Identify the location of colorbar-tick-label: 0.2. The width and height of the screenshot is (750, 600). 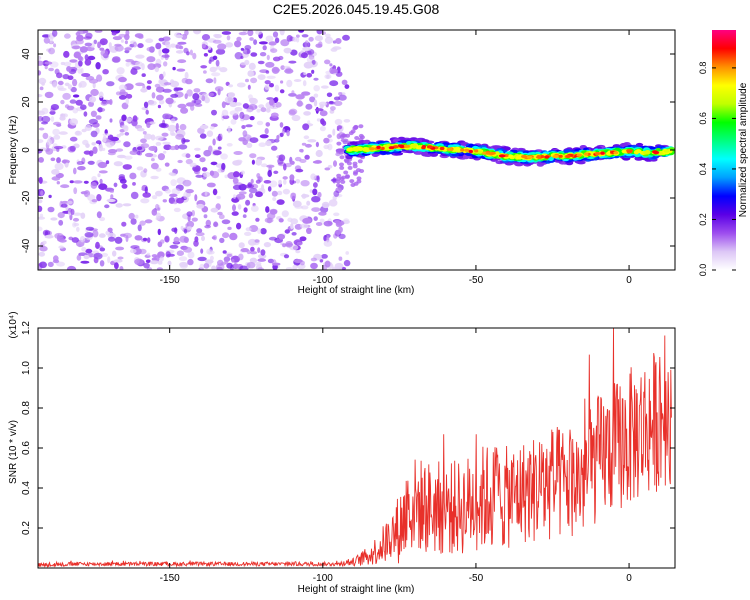
(703, 219).